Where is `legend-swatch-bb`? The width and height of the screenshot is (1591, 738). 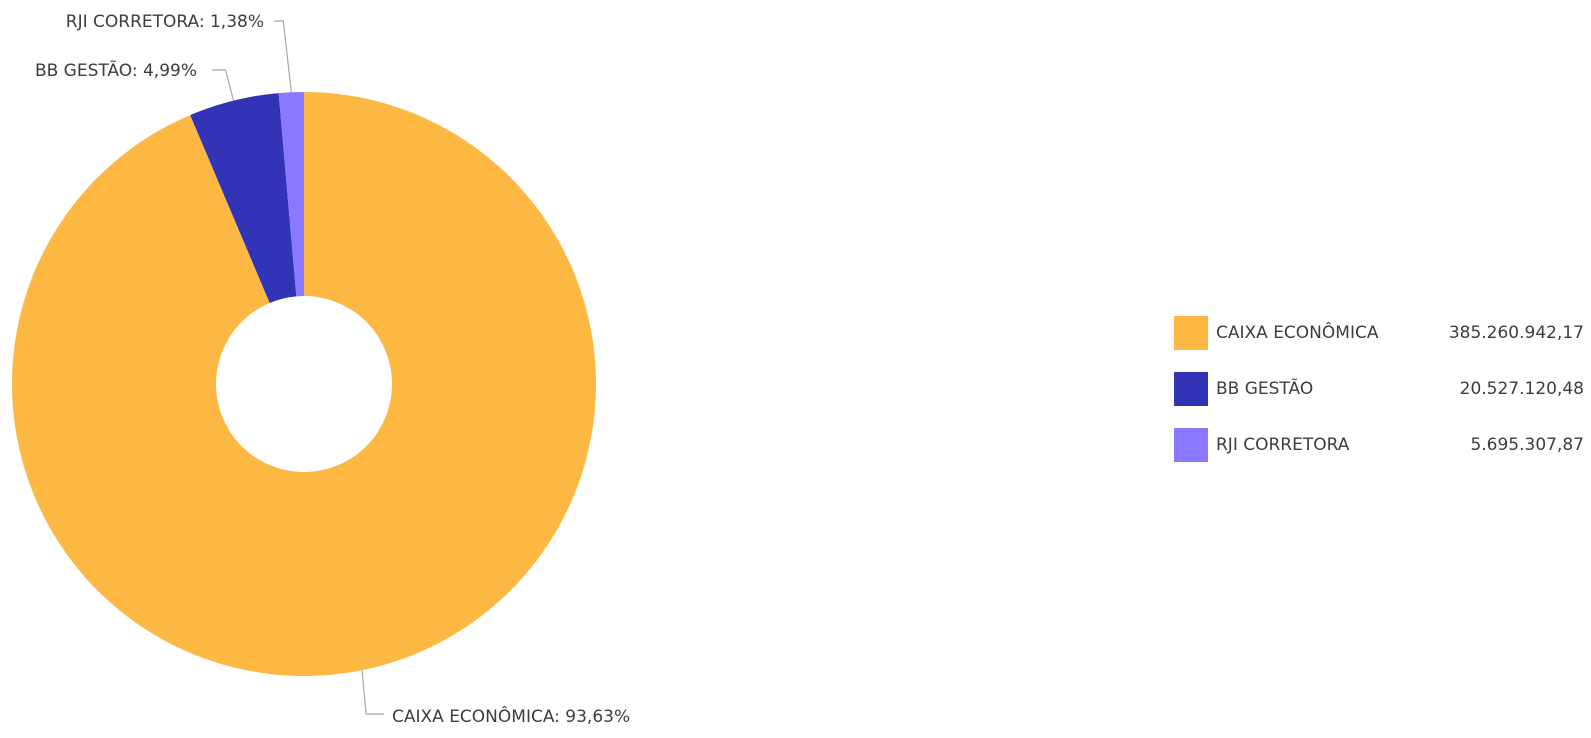
legend-swatch-bb is located at coordinates (1191, 389).